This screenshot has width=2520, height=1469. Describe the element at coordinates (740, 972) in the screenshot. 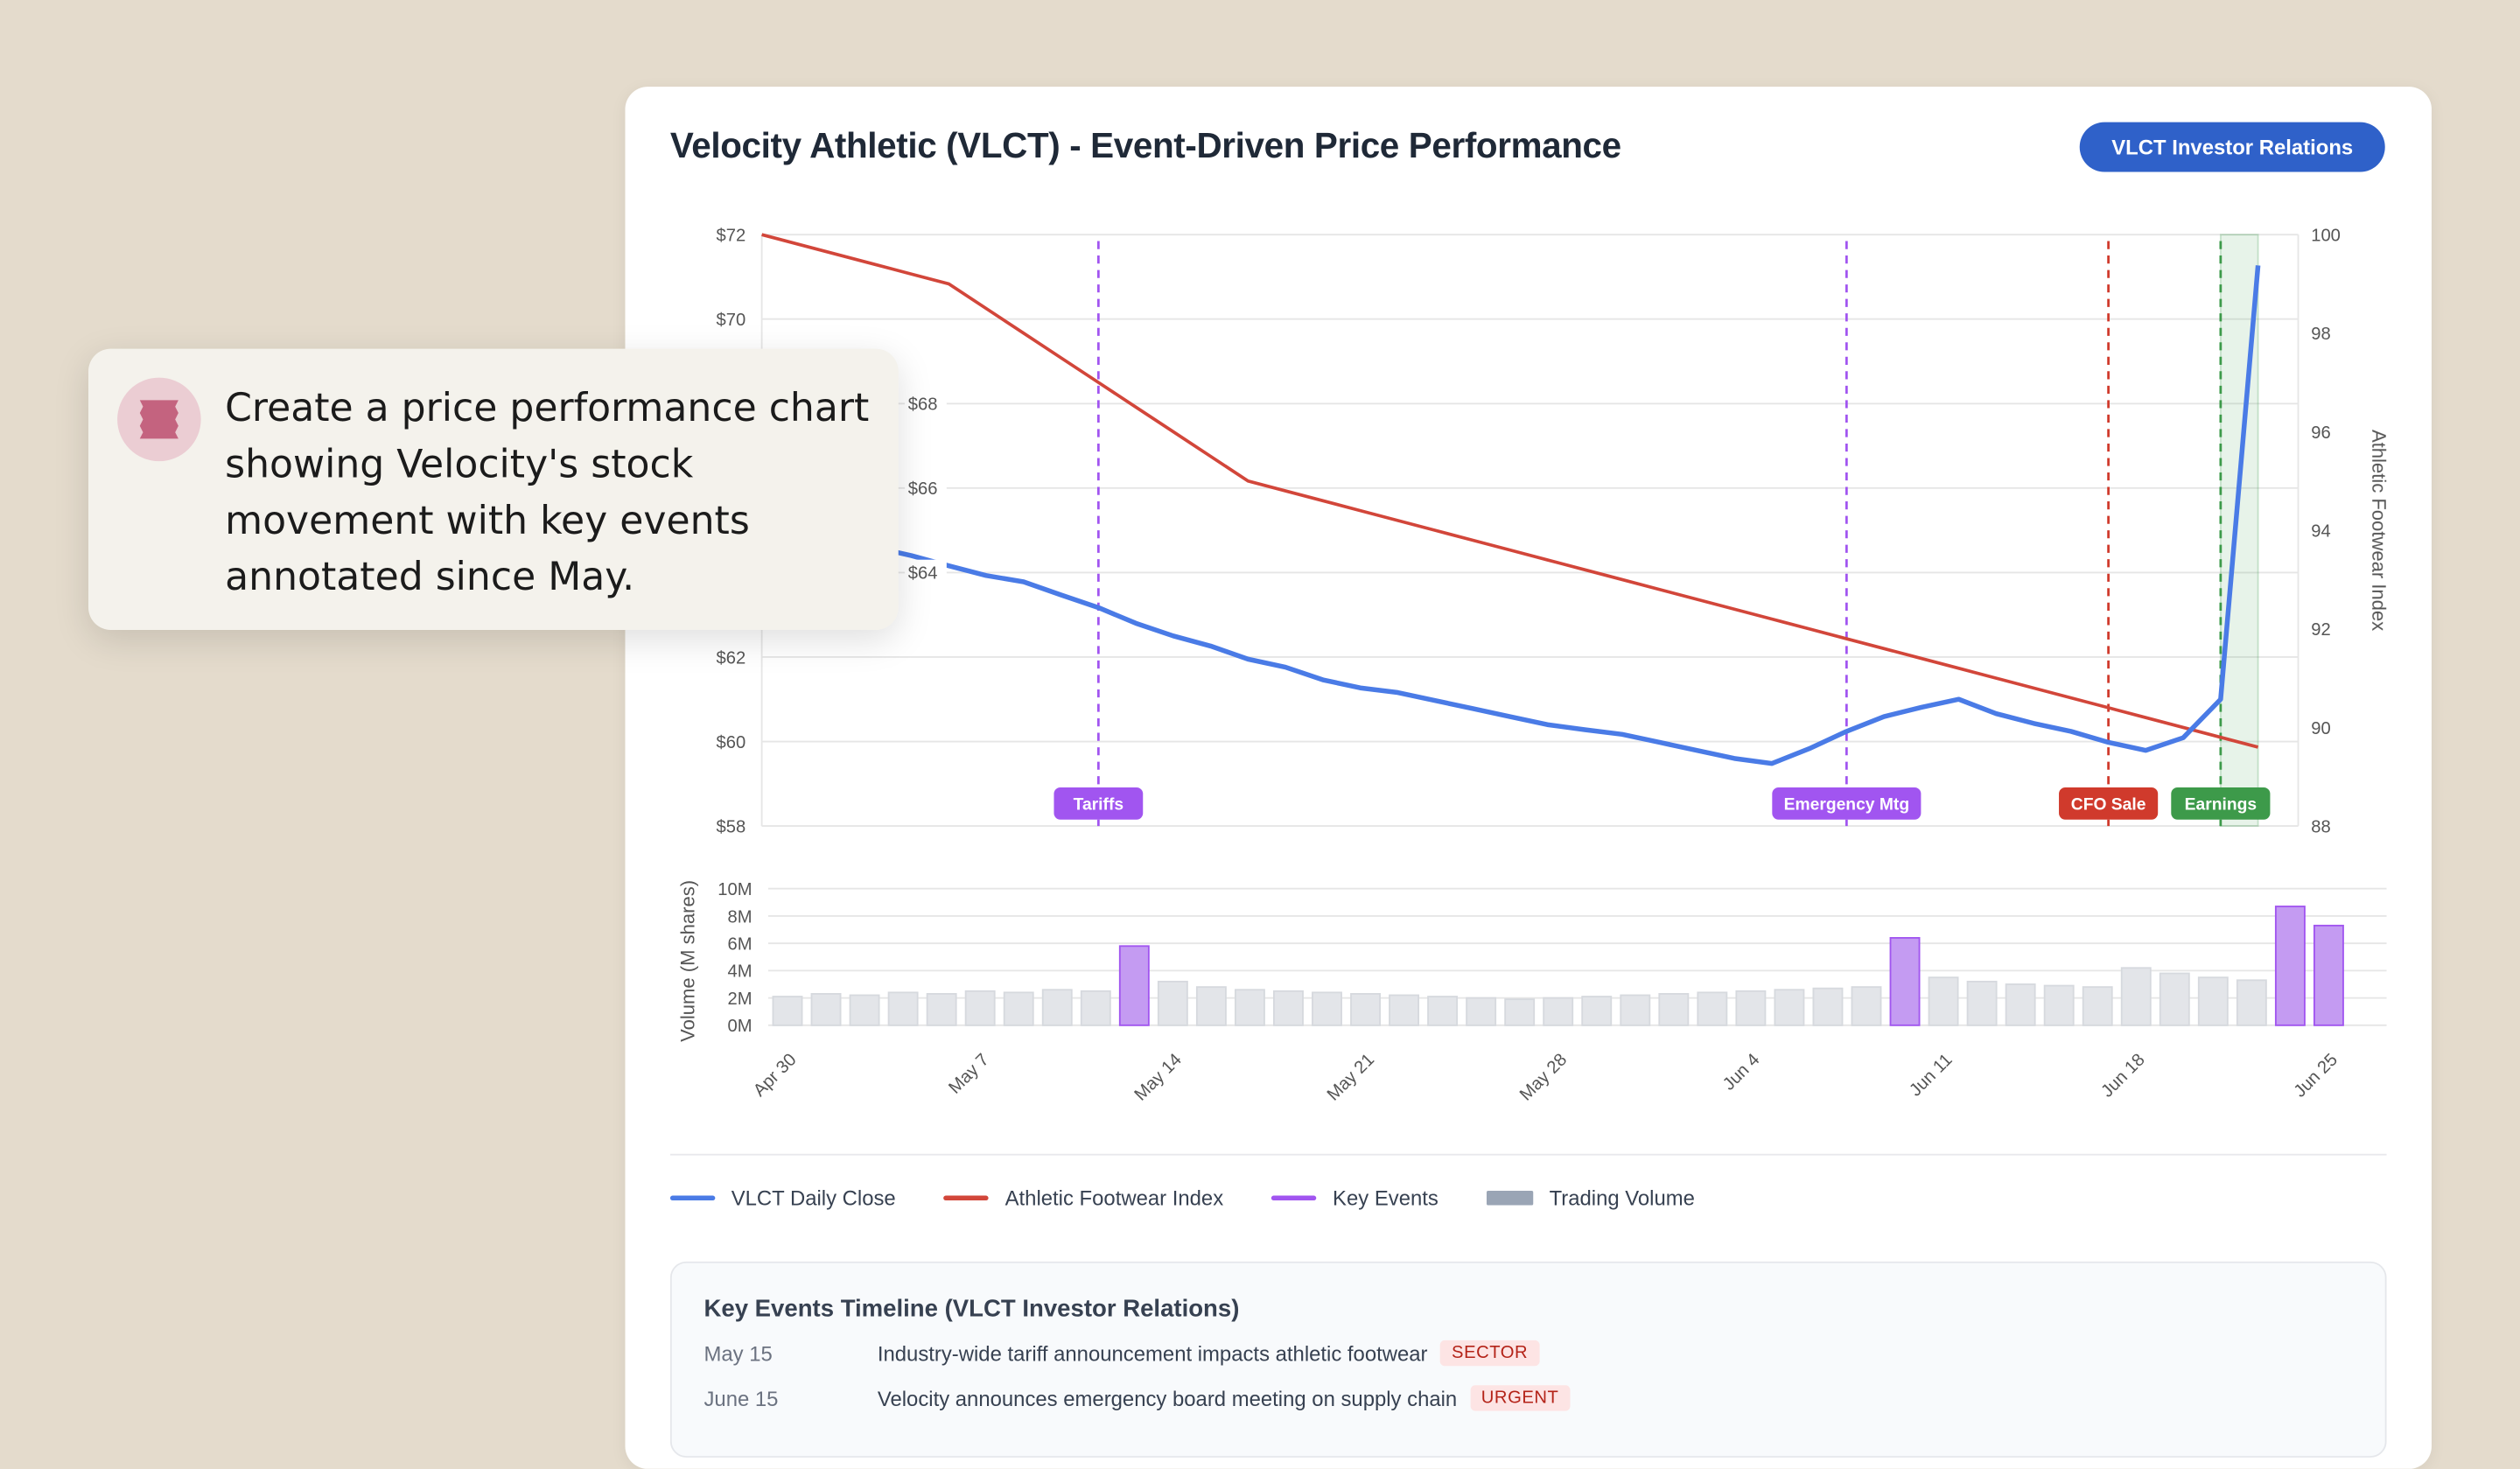

I see `volume-tick-label: 4M` at that location.